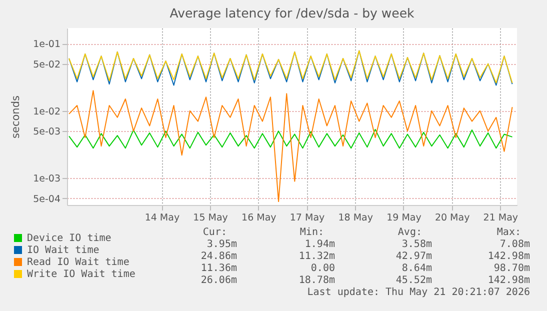 The height and width of the screenshot is (311, 547). Describe the element at coordinates (316, 281) in the screenshot. I see `text: 18.78m` at that location.